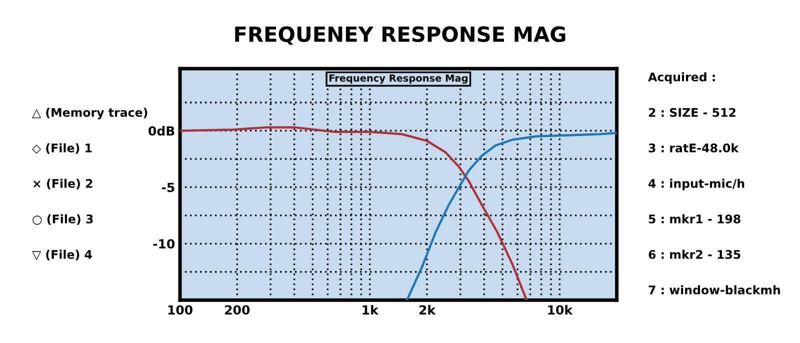  What do you see at coordinates (161, 131) in the screenshot?
I see `y-tick-label: 0dB` at bounding box center [161, 131].